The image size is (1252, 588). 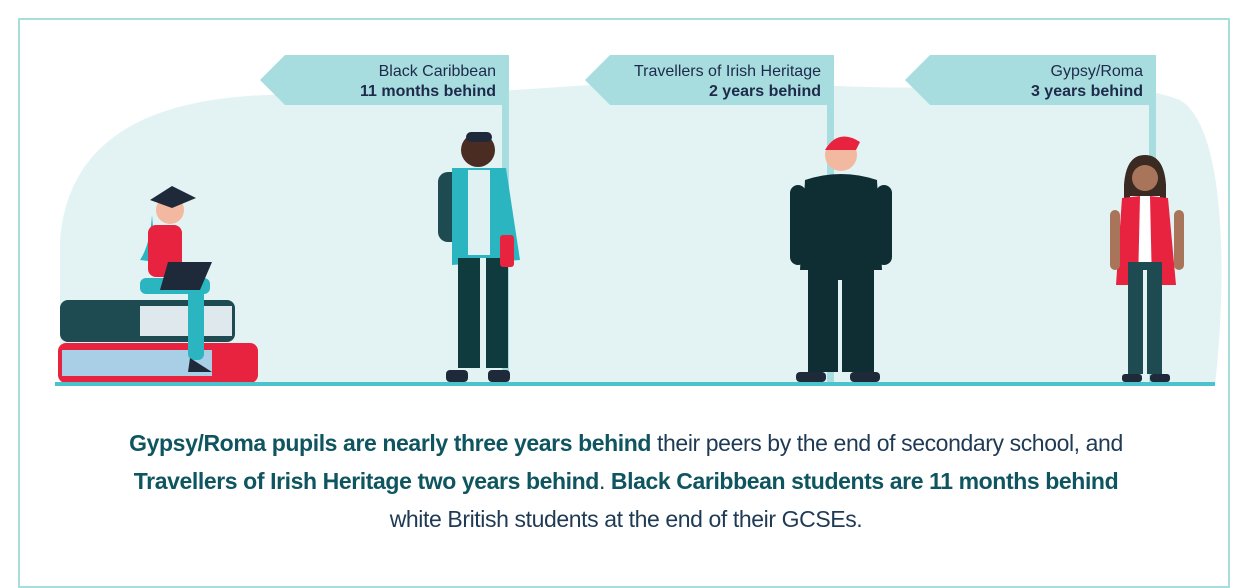 I want to click on books, so click(x=158, y=341).